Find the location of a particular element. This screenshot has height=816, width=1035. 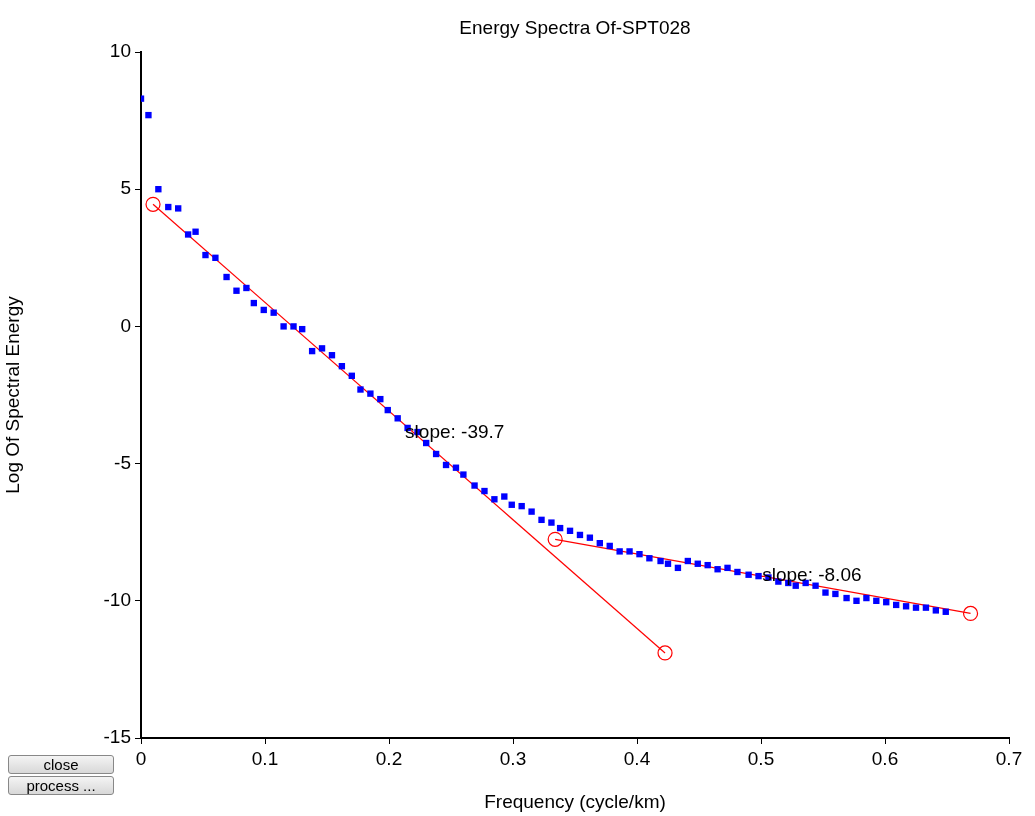

chart-title: Energy Spectra Of-SPT028 is located at coordinates (575, 27).